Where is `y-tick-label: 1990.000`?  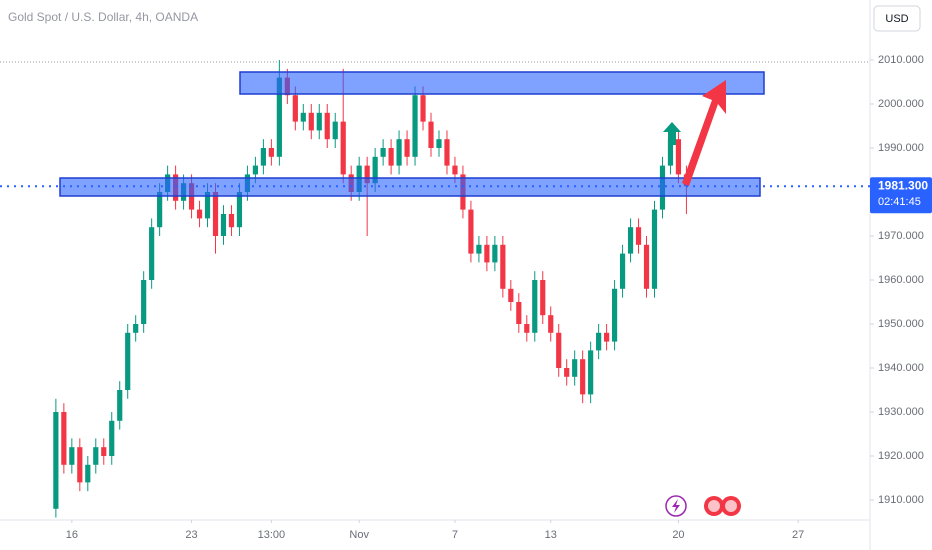
y-tick-label: 1990.000 is located at coordinates (901, 148).